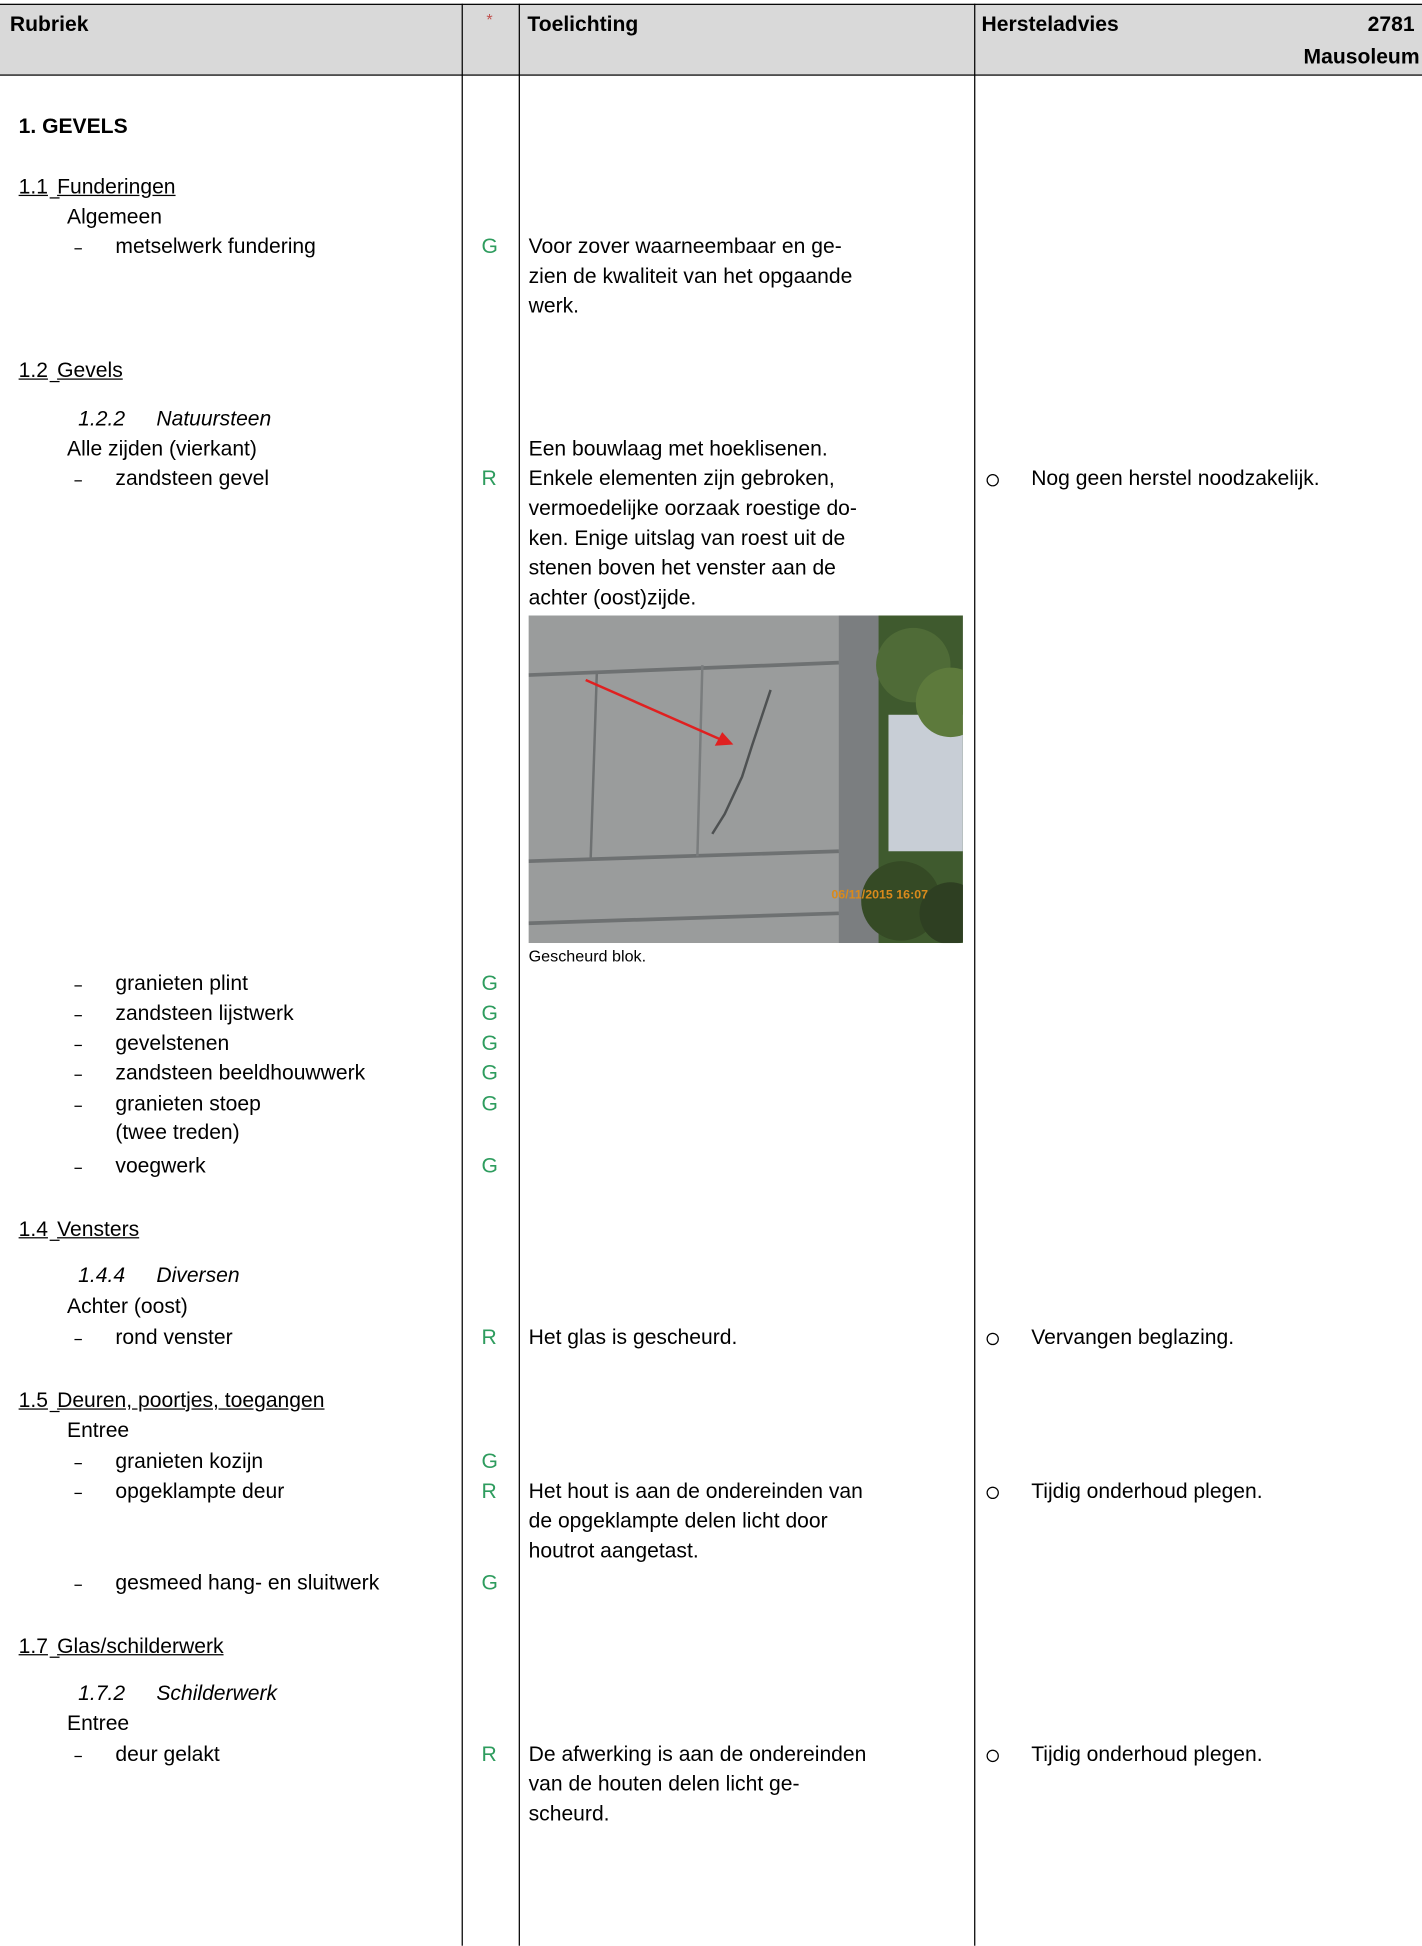 The image size is (1422, 1946). Describe the element at coordinates (664, 1784) in the screenshot. I see `toelichting-line: van de houten delen licht ge-` at that location.